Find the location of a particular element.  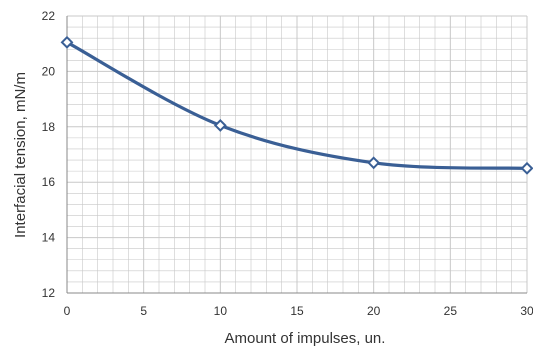

x-tick-label: 10 is located at coordinates (221, 311).